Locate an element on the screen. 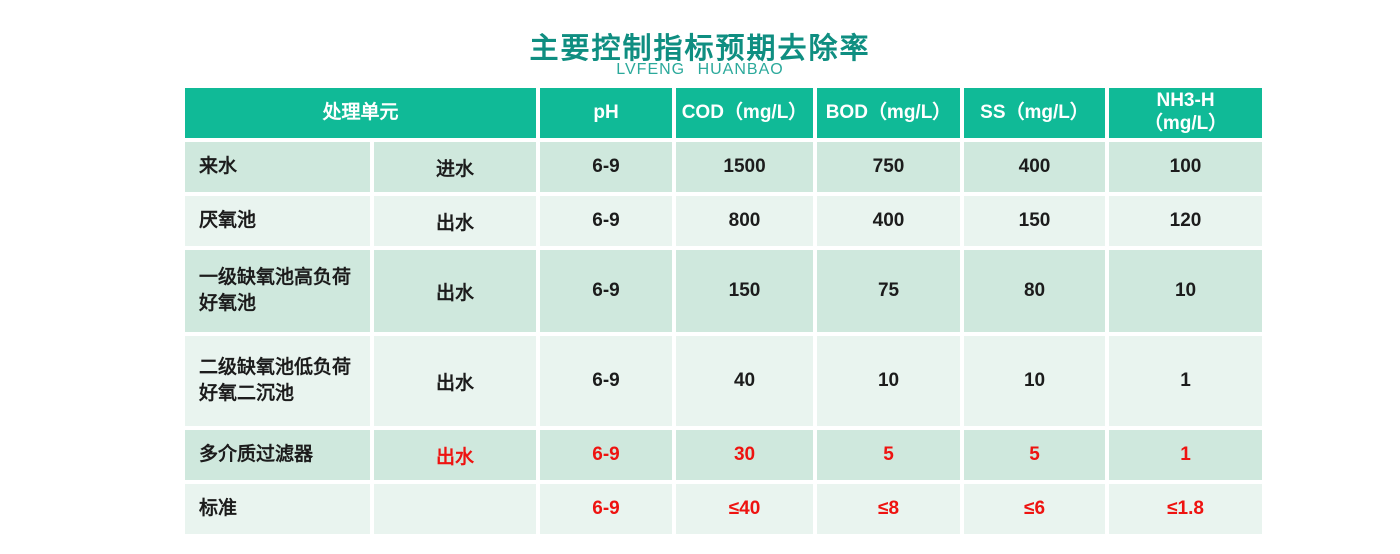 Image resolution: width=1400 pixels, height=554 pixels. cell-unit-name: 二级缺氧池低负荷好氧二沉池 is located at coordinates (277, 381).